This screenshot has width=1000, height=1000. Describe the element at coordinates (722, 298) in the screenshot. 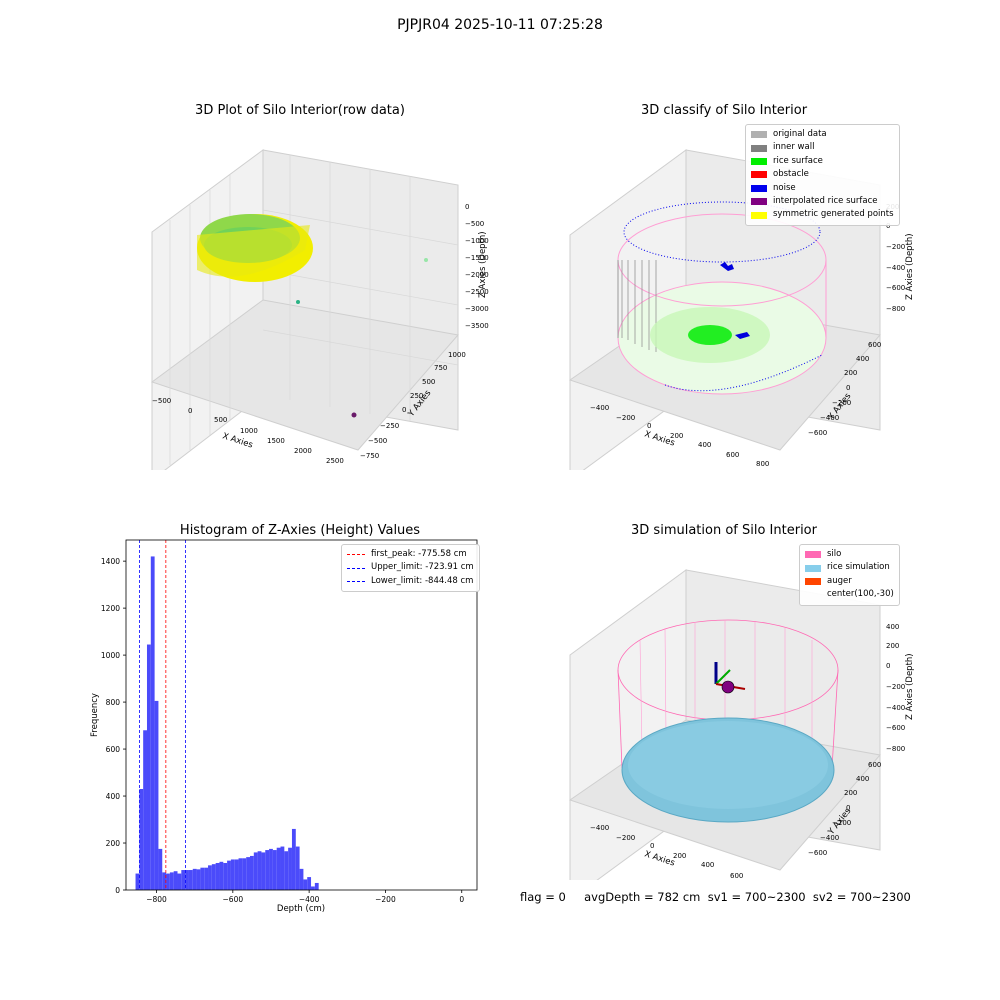

I see `classify-silo` at that location.